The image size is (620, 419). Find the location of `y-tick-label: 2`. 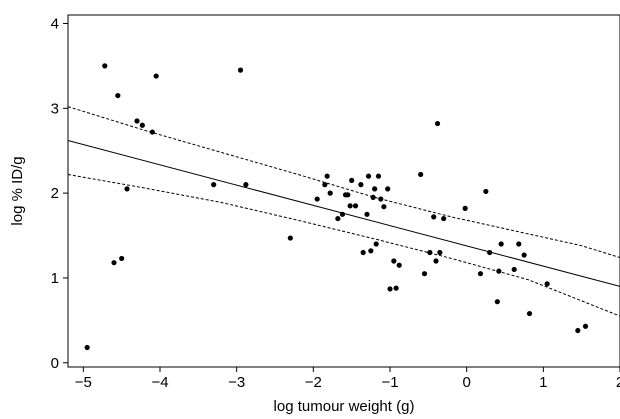

y-tick-label: 2 is located at coordinates (55, 193).